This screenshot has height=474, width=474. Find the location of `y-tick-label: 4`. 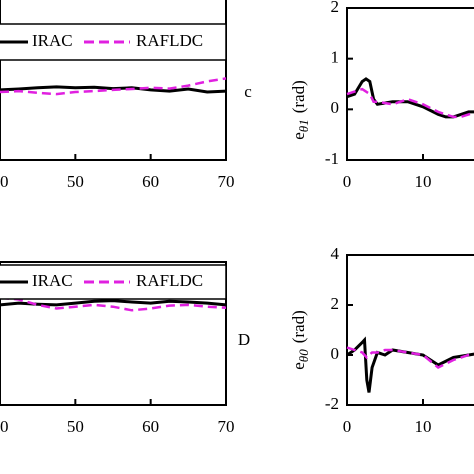

y-tick-label: 4 is located at coordinates (335, 253).